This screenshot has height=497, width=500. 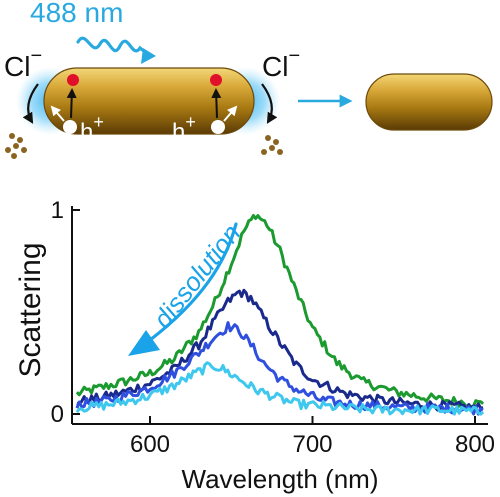 What do you see at coordinates (57, 414) in the screenshot?
I see `y-tick-label: 0` at bounding box center [57, 414].